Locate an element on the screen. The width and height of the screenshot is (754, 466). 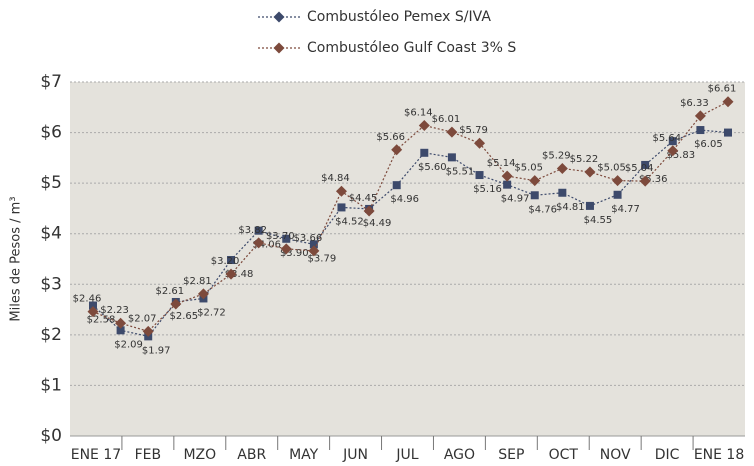
data-label: $3.70 is located at coordinates (280, 236).